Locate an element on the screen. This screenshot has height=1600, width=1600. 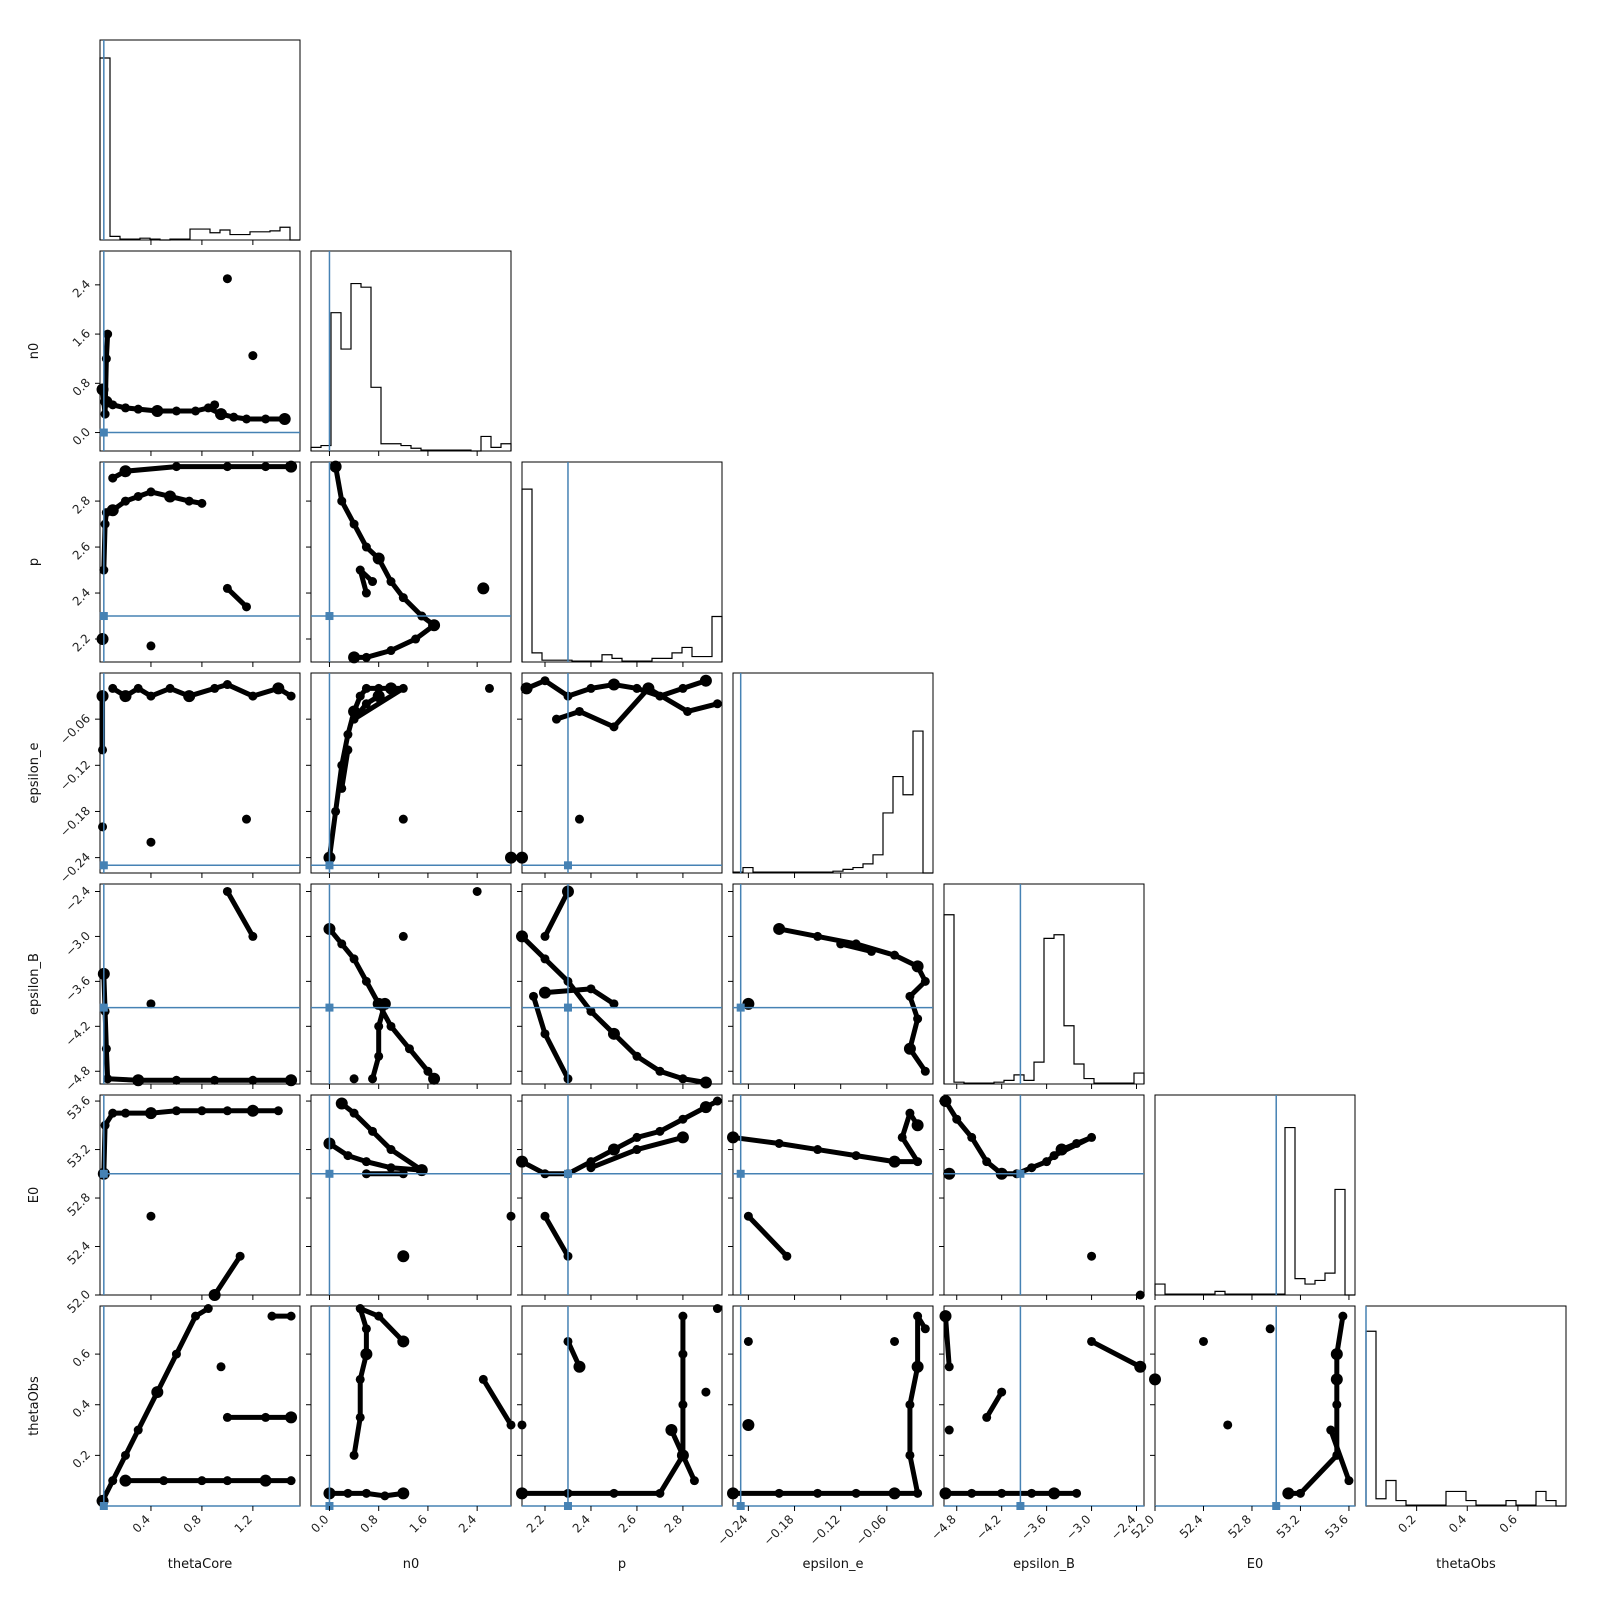
panel-n0-vs-epsilon_e is located at coordinates (411, 775).